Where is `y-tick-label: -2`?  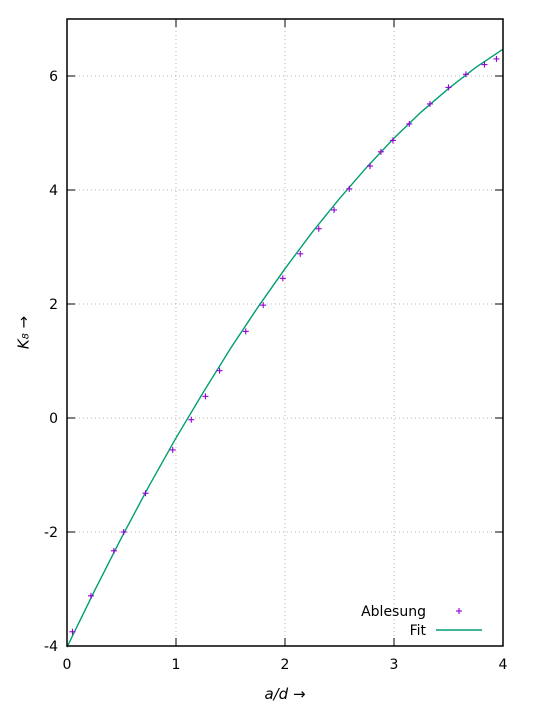
y-tick-label: -2 is located at coordinates (51, 533).